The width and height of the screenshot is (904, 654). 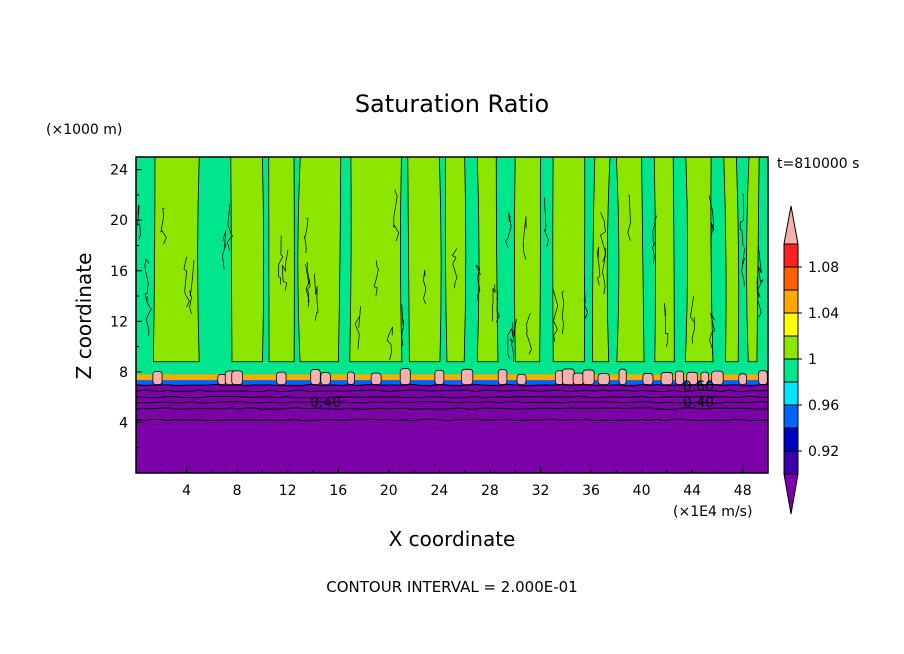 I want to click on colorbar-min-arrow, so click(x=791, y=494).